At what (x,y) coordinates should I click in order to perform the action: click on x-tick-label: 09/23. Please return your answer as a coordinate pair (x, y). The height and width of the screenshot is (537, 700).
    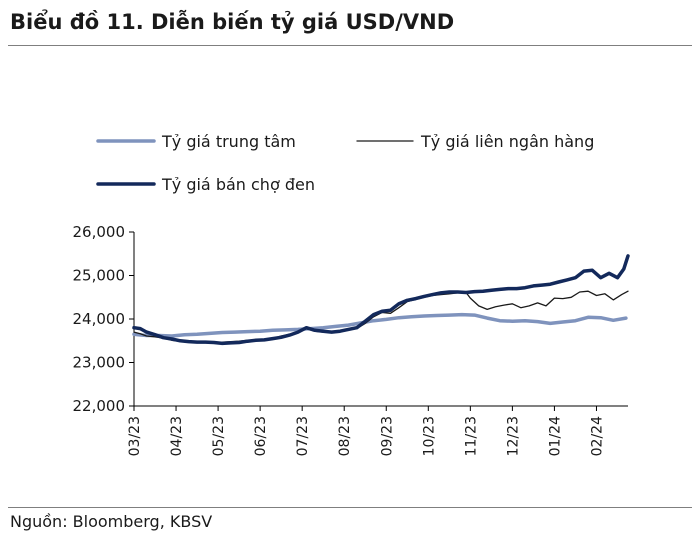
    Looking at the image, I should click on (387, 436).